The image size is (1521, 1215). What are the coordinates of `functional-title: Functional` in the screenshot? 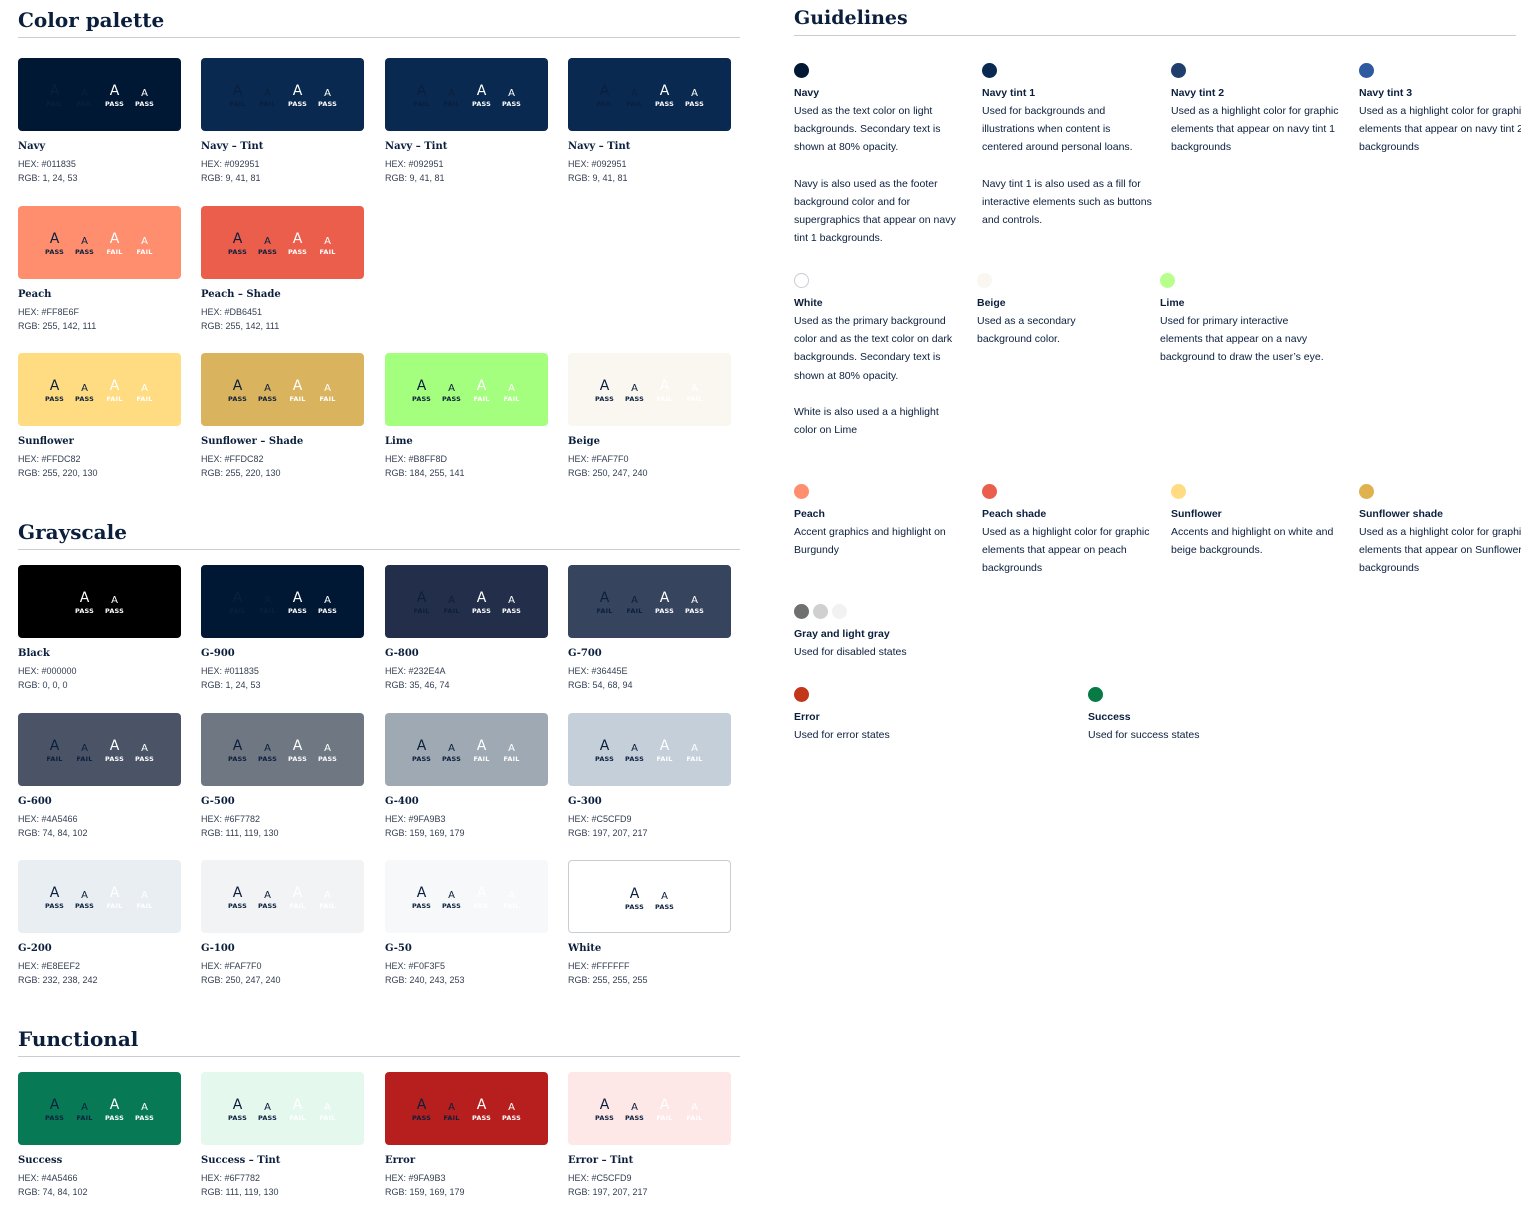 It's located at (379, 1039).